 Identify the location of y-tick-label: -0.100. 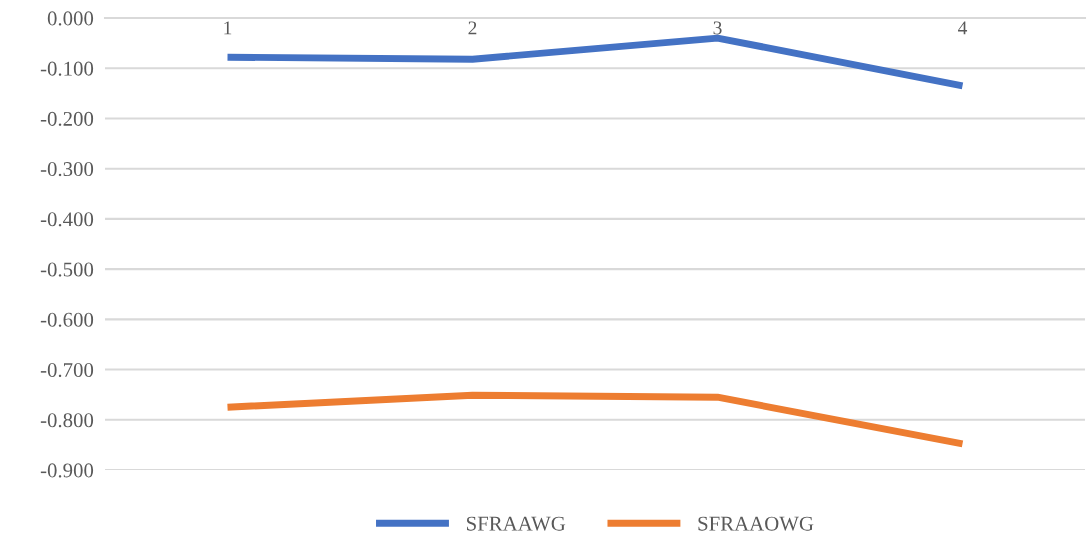
(67, 68).